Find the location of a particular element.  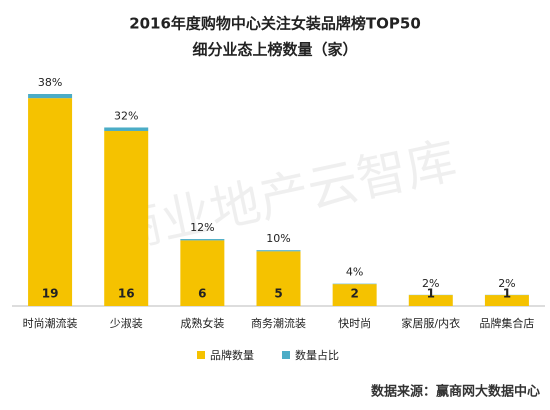

value-label: 12% is located at coordinates (202, 227).